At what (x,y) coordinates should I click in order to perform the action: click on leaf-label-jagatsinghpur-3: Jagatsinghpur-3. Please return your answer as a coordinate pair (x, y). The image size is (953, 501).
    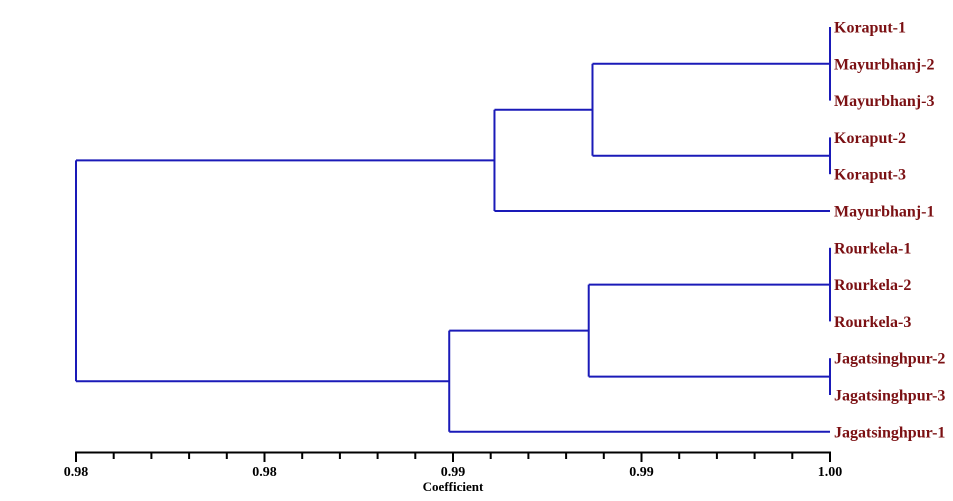
    Looking at the image, I should click on (889, 396).